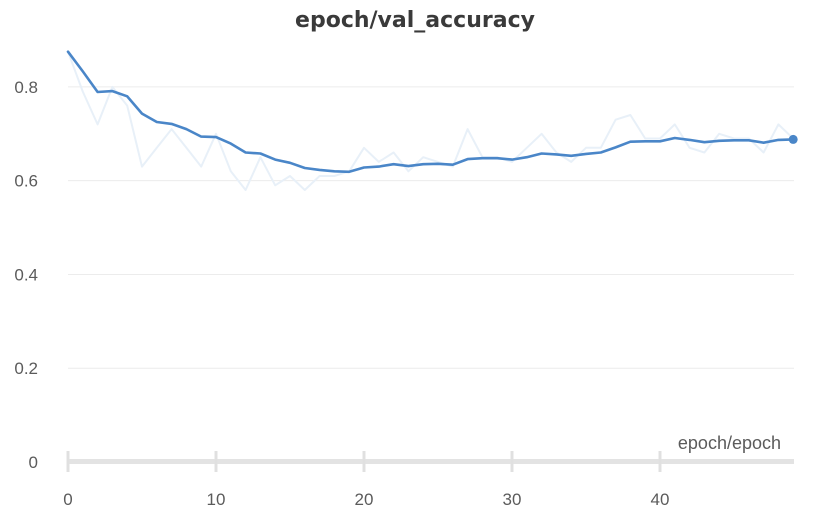 This screenshot has width=820, height=522. Describe the element at coordinates (26, 181) in the screenshot. I see `y-tick-label: 0.6` at that location.